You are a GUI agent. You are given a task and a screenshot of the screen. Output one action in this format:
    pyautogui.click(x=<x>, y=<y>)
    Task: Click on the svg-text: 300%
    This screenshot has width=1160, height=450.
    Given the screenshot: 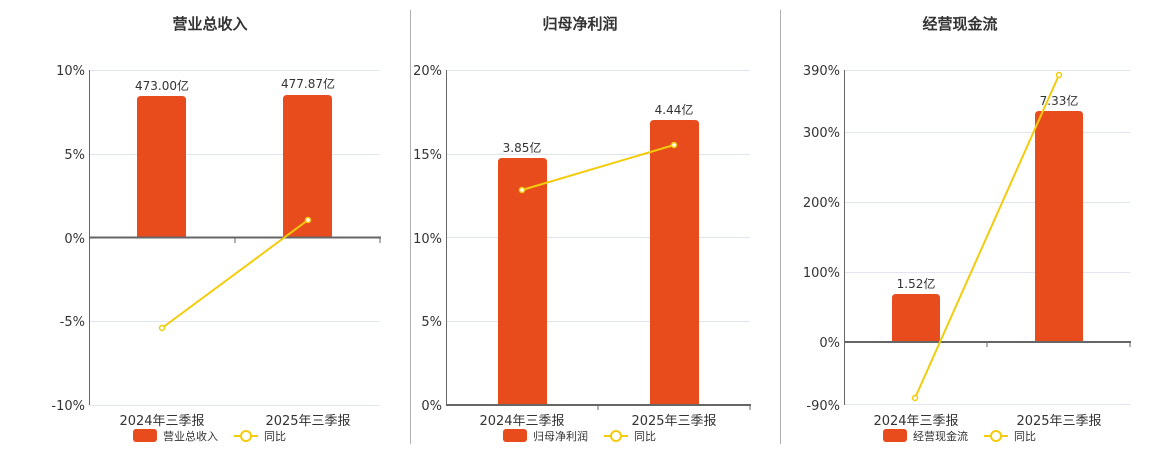 What is the action you would take?
    pyautogui.click(x=821, y=133)
    